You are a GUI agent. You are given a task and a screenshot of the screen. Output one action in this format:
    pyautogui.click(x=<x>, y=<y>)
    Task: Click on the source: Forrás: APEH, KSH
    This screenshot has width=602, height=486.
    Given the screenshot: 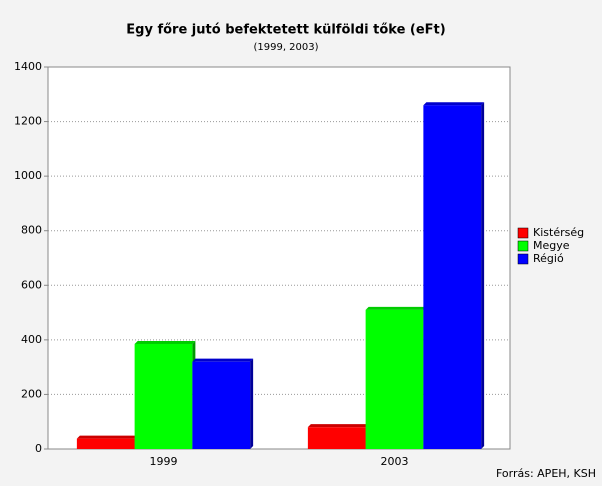 What is the action you would take?
    pyautogui.click(x=546, y=473)
    